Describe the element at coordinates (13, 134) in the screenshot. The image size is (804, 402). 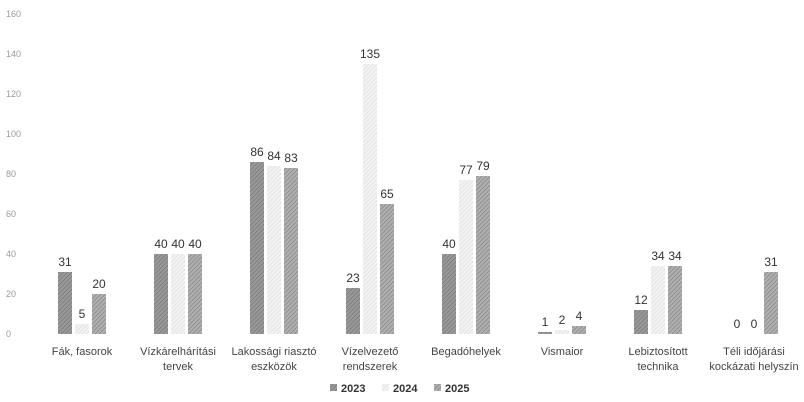
I see `y-tick-label: 100` at that location.